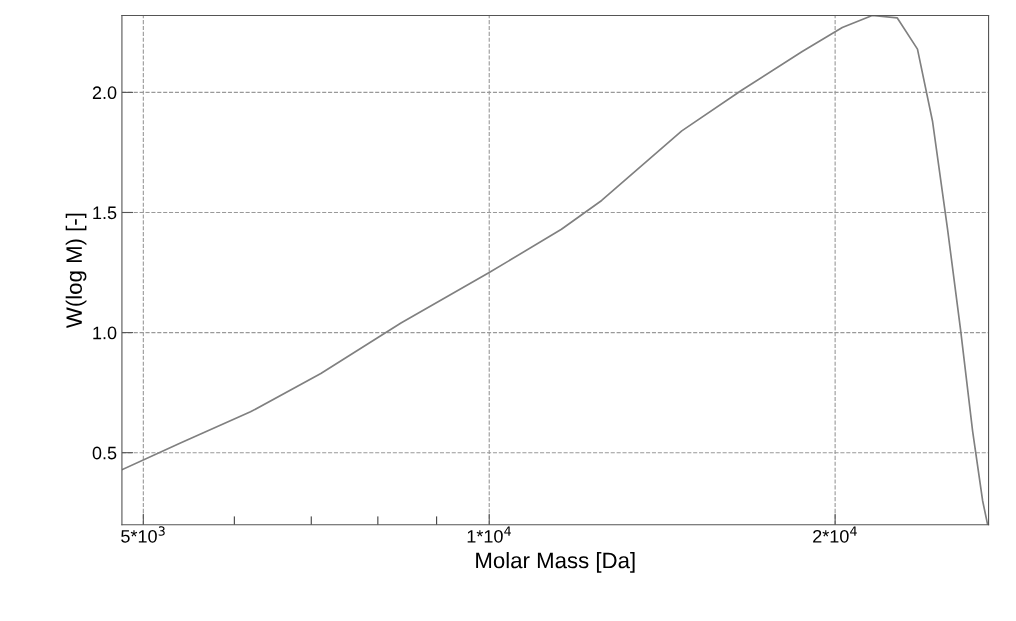 This screenshot has height=621, width=1016. I want to click on y-tick-label: 0.5, so click(104, 453).